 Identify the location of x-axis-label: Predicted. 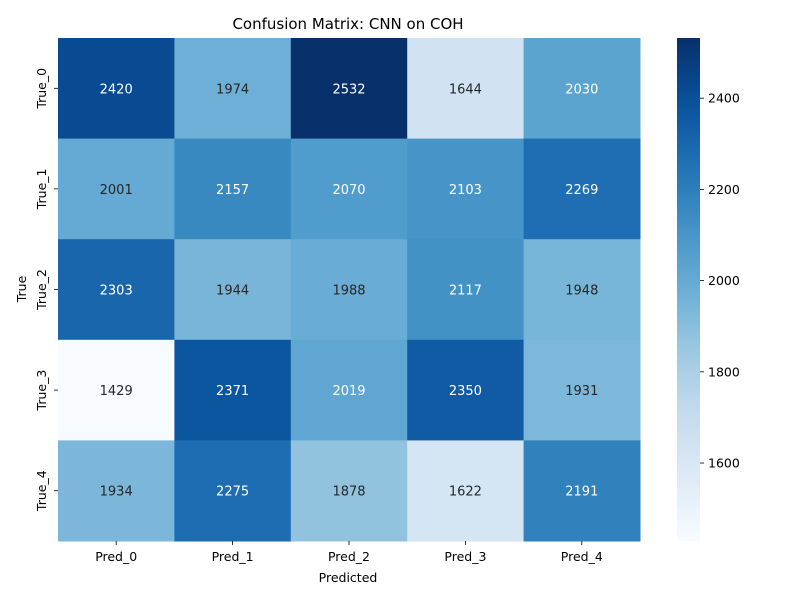
(348, 577).